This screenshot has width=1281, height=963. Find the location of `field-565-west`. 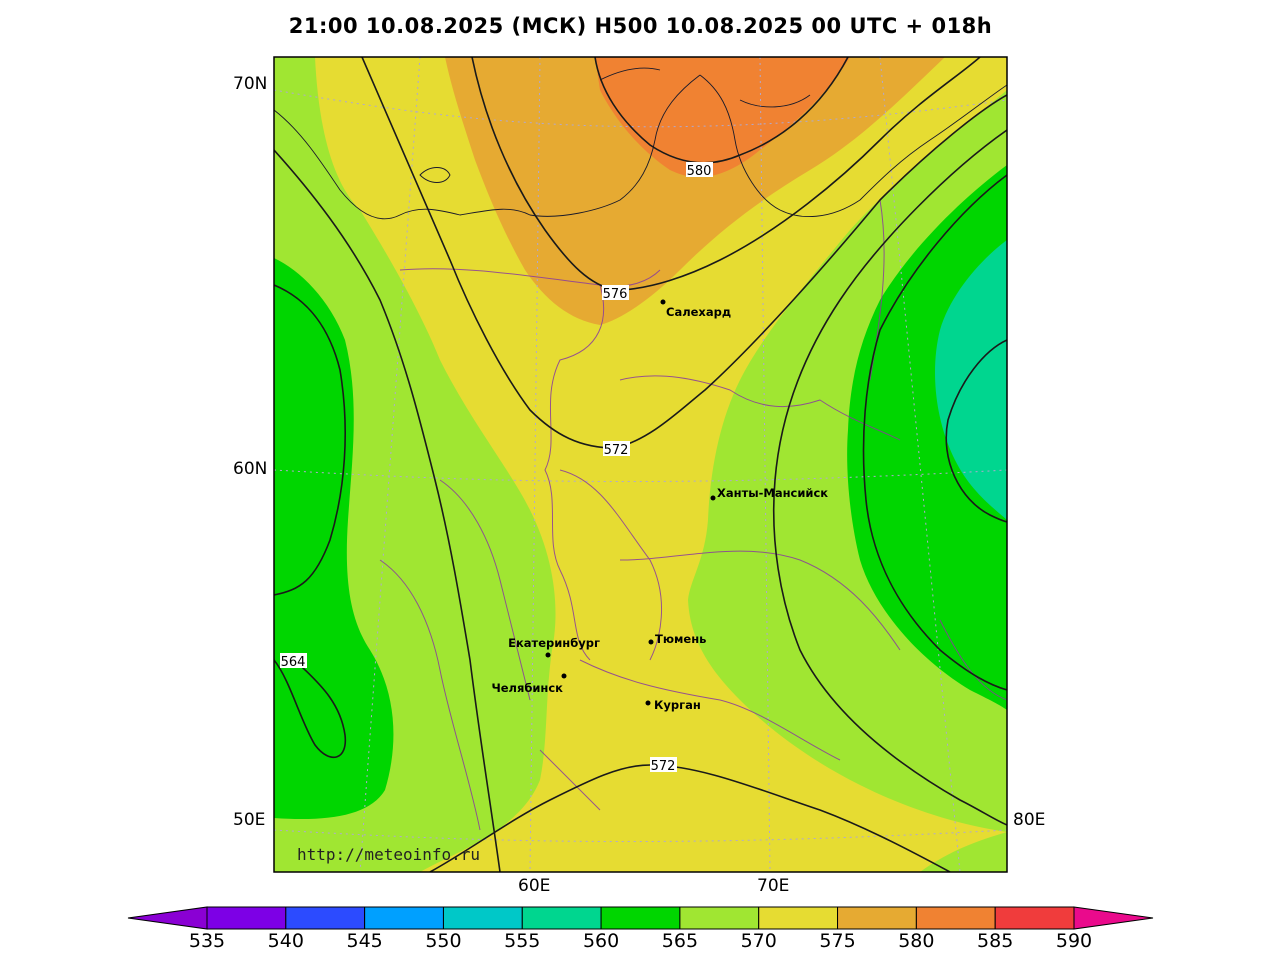

field-565-west is located at coordinates (334, 539).